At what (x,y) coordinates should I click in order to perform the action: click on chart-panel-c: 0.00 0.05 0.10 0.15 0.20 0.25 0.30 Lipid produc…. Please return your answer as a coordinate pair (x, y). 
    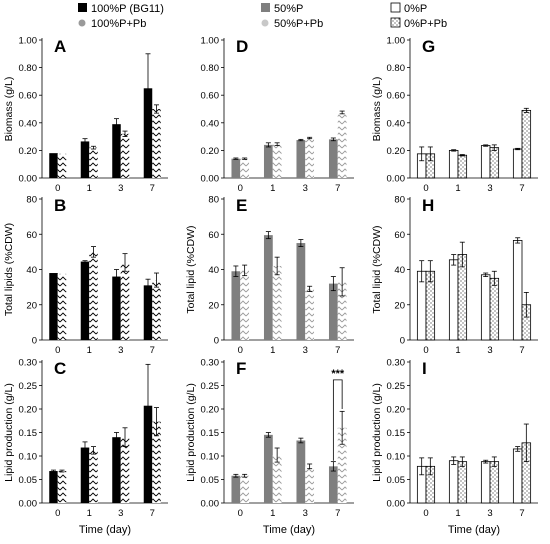
    Looking at the image, I should click on (85, 447).